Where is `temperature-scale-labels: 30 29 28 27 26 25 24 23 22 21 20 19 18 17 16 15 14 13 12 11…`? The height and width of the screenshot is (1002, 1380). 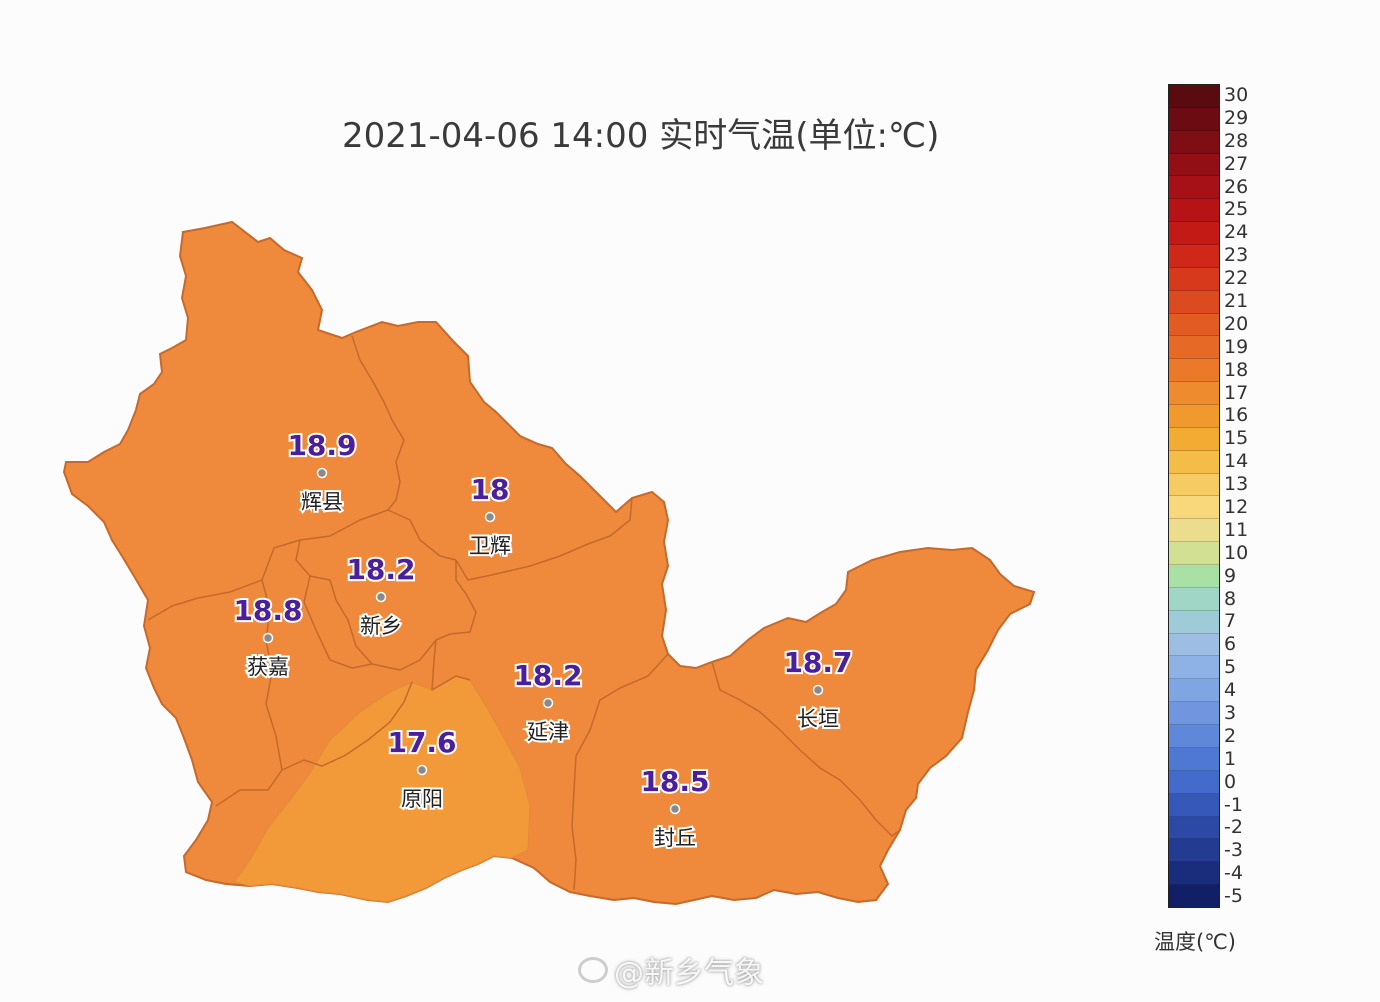
temperature-scale-labels: 30 29 28 27 26 25 24 23 22 21 20 19 18 17 16 15 14 13 12 11… is located at coordinates (1254, 496).